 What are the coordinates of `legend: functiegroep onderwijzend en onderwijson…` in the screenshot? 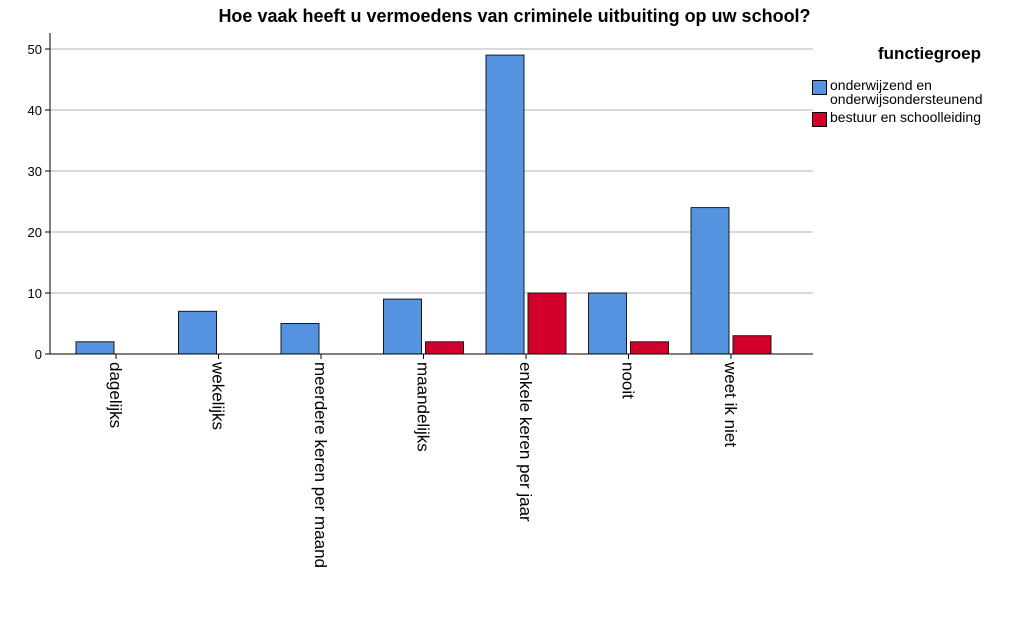 It's located at (919, 87).